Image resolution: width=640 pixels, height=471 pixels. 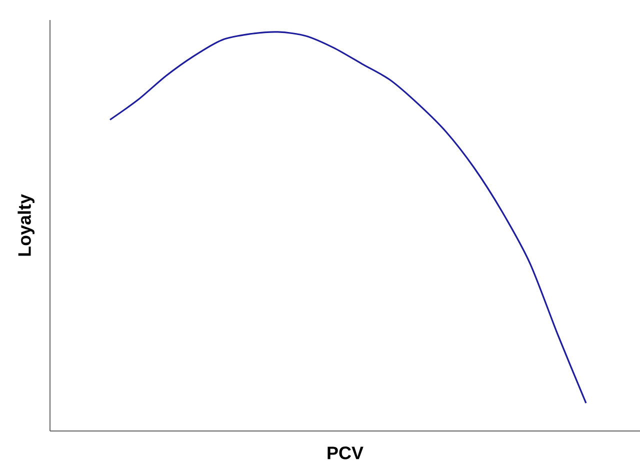 I want to click on x-axis-title: PCV, so click(x=346, y=453).